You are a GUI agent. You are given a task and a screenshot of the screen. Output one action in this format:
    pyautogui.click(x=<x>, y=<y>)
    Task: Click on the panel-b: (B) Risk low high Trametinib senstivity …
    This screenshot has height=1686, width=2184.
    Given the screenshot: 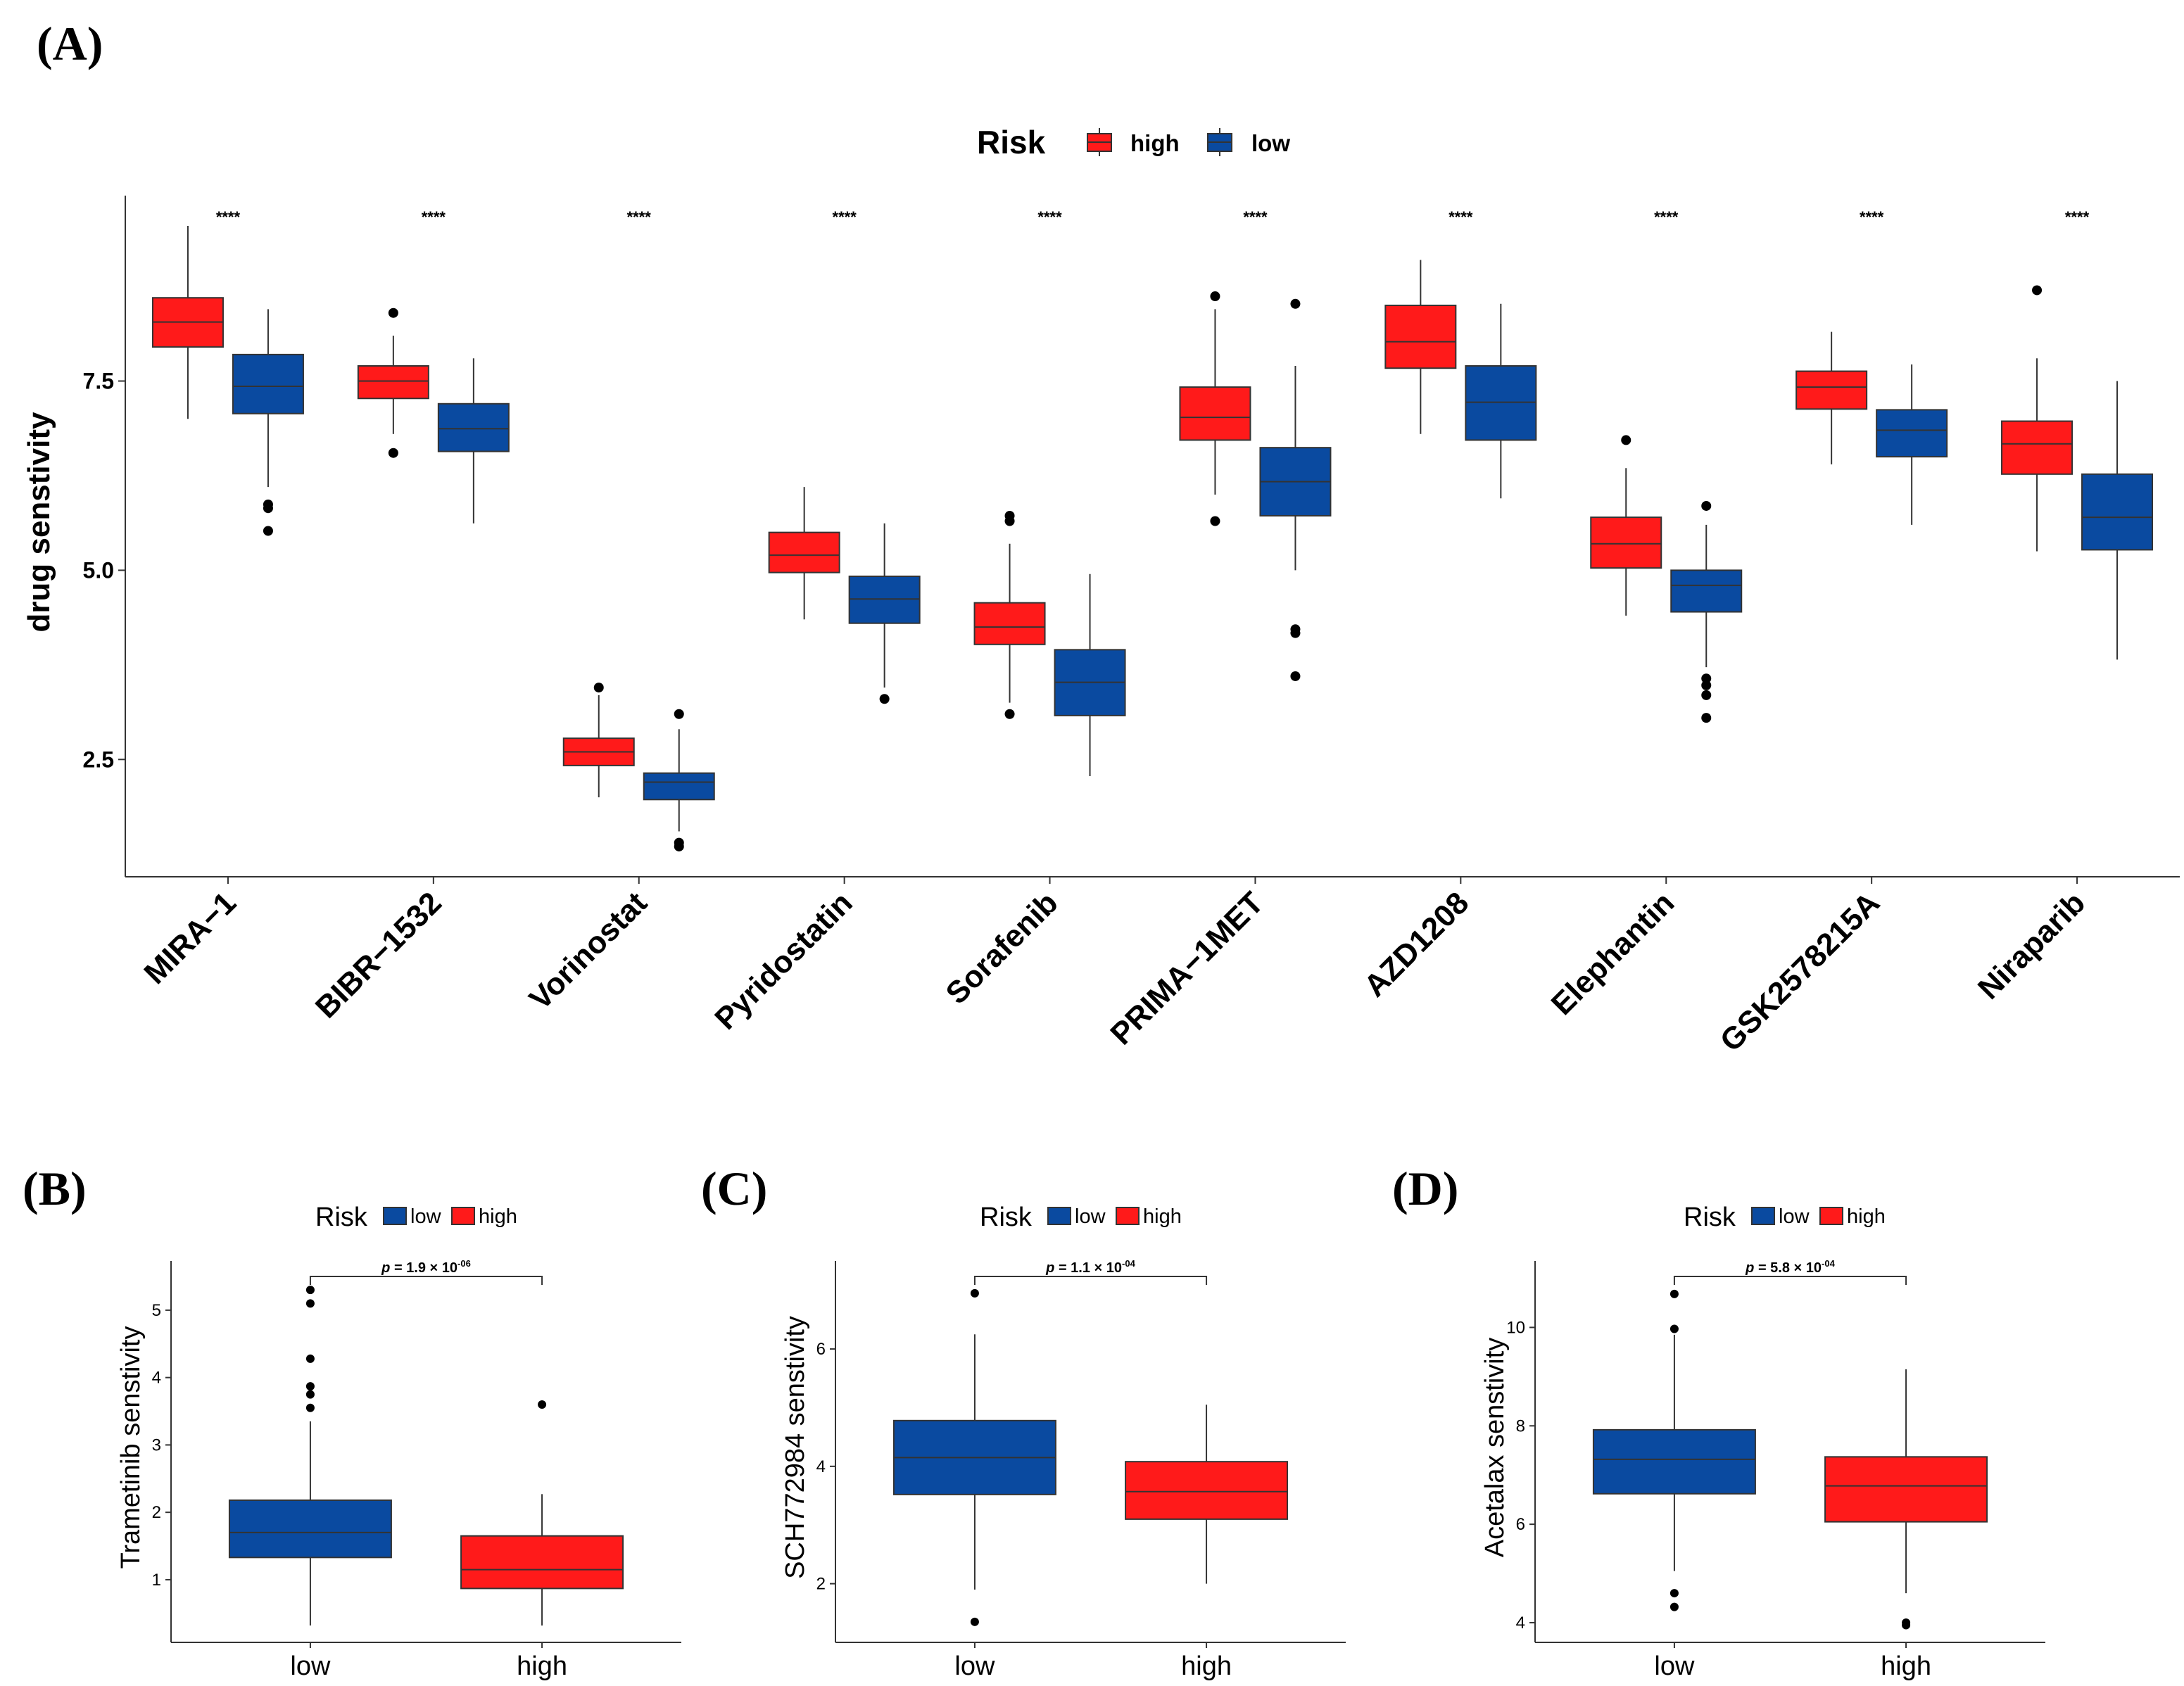 What is the action you would take?
    pyautogui.click(x=352, y=1421)
    